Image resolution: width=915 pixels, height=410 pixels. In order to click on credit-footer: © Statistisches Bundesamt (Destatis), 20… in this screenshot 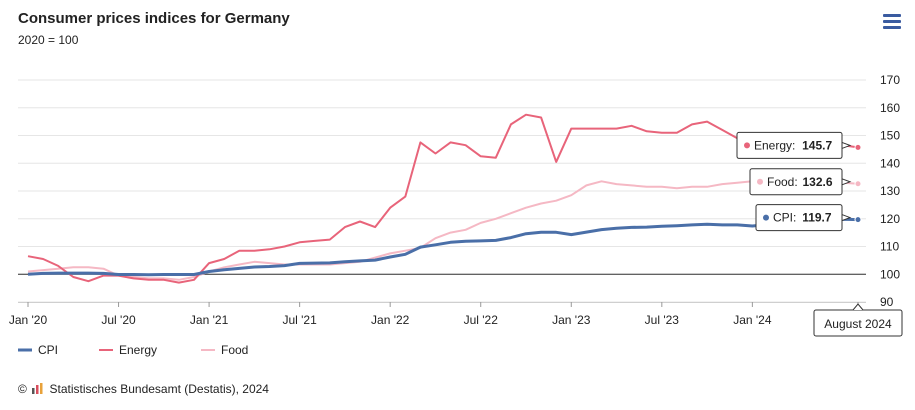, I will do `click(143, 389)`.